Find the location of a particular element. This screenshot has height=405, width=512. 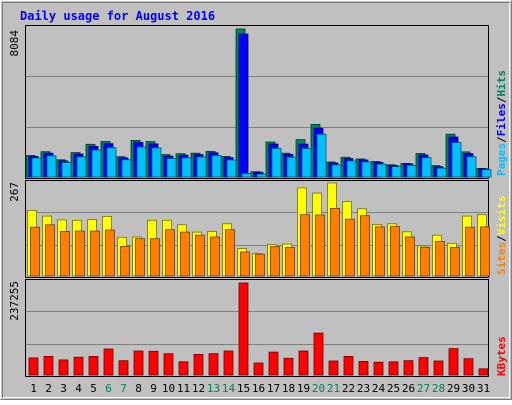

x-tick-label: 21 is located at coordinates (333, 388).